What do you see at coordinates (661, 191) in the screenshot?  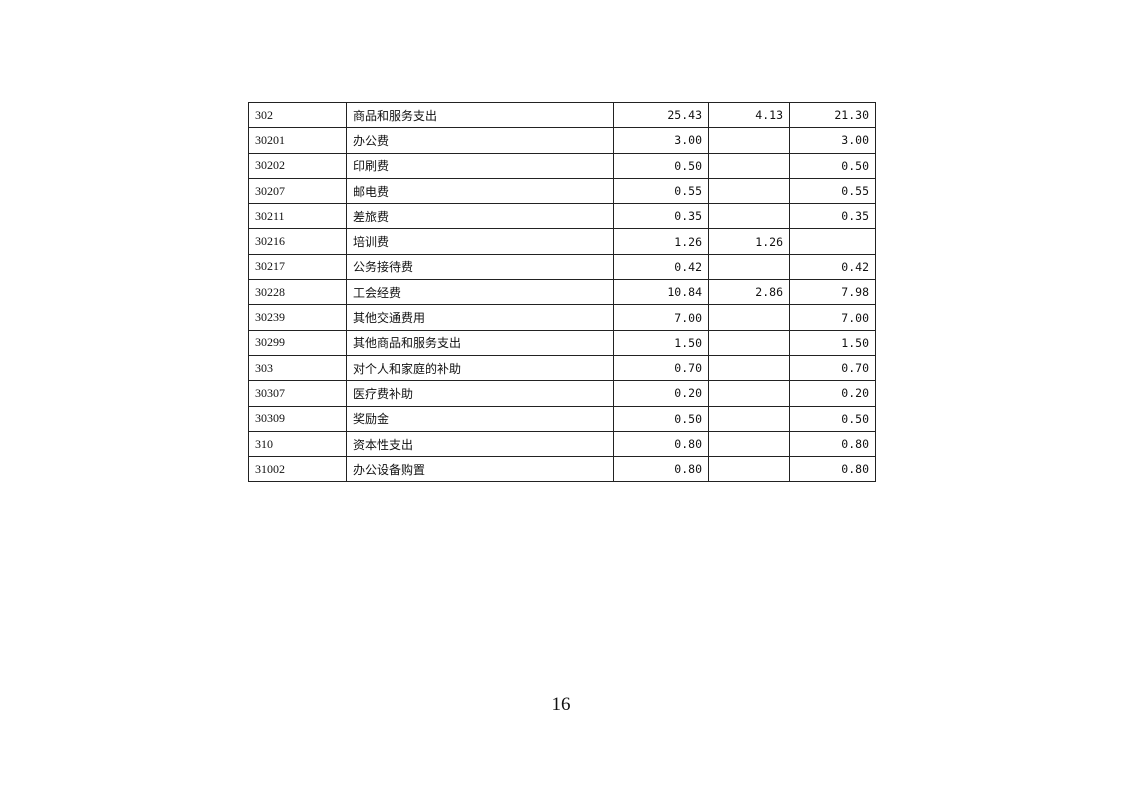 I see `total-cell: 0.55` at bounding box center [661, 191].